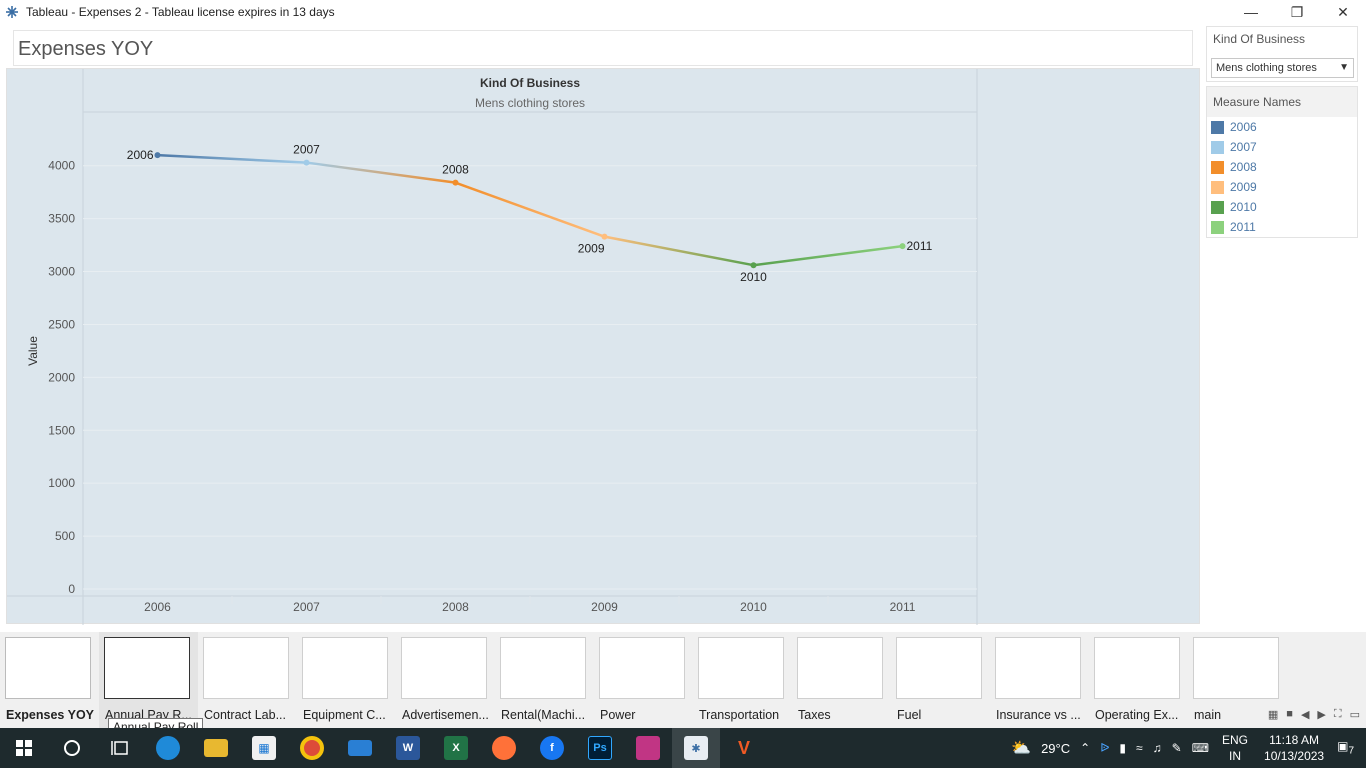  What do you see at coordinates (408, 748) in the screenshot?
I see `word-icon: W` at bounding box center [408, 748].